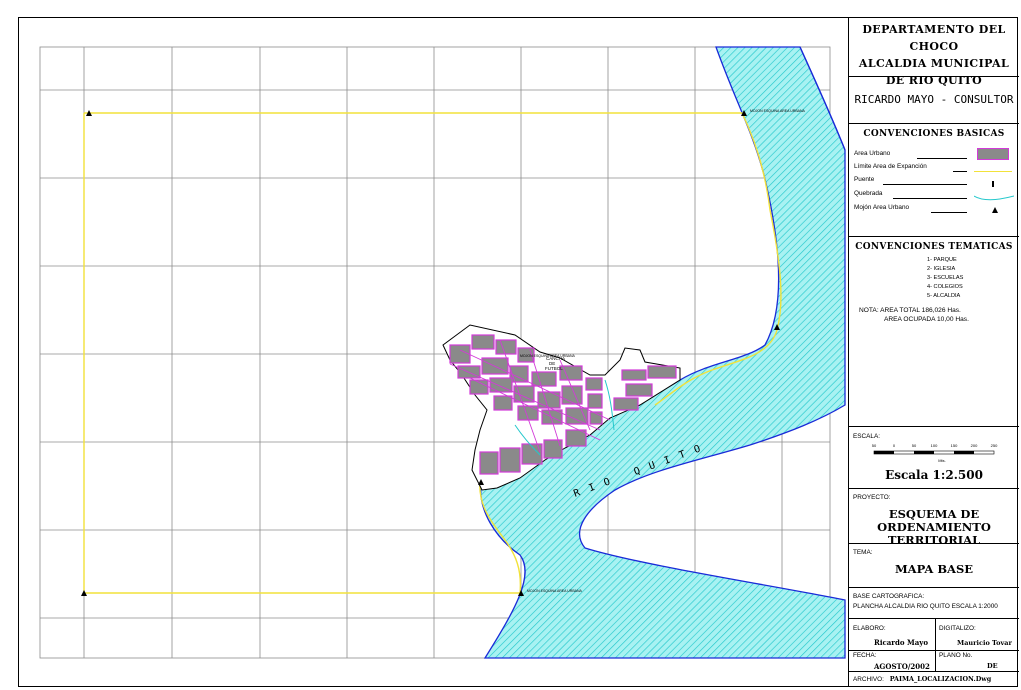  Describe the element at coordinates (872, 497) in the screenshot. I see `project-label: PROYECTO:` at that location.